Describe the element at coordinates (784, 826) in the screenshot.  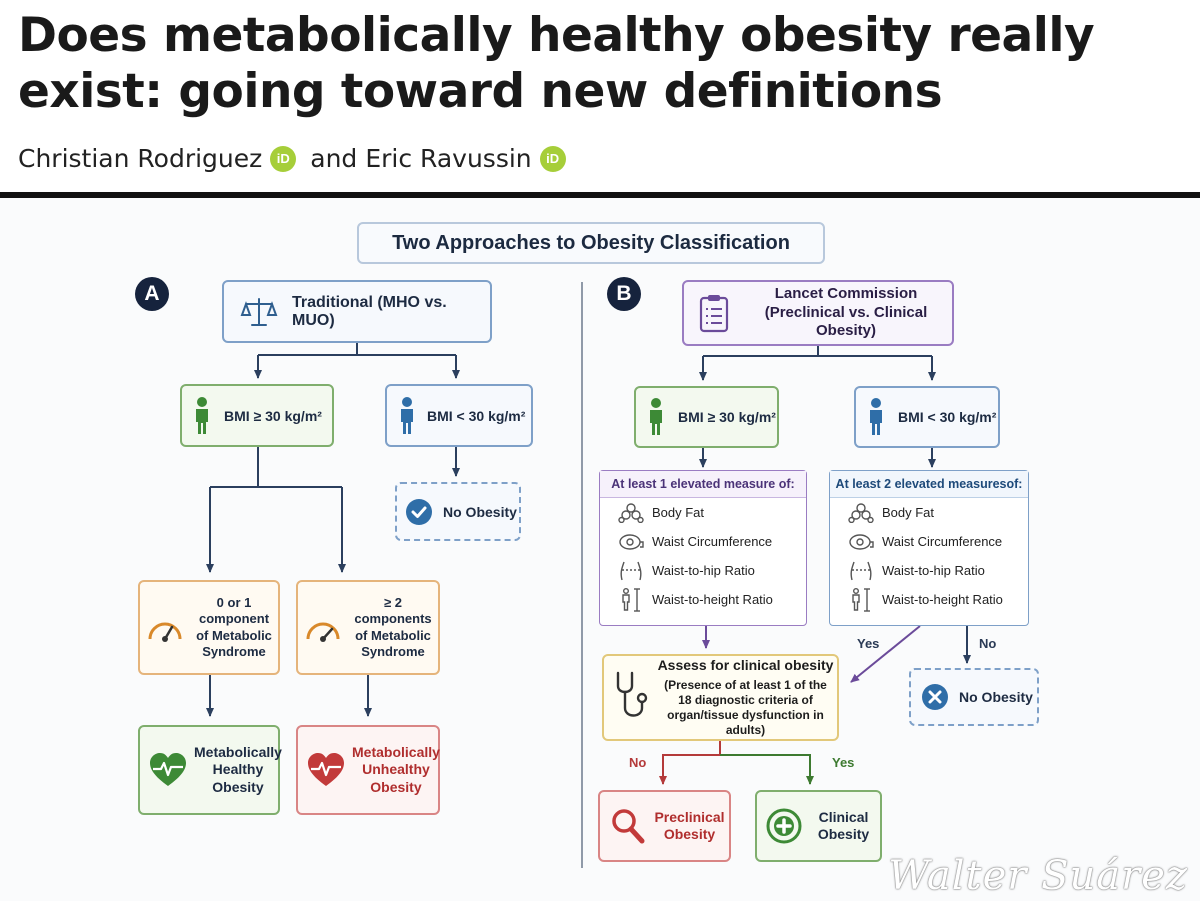
I see `medical-cross-icon` at that location.